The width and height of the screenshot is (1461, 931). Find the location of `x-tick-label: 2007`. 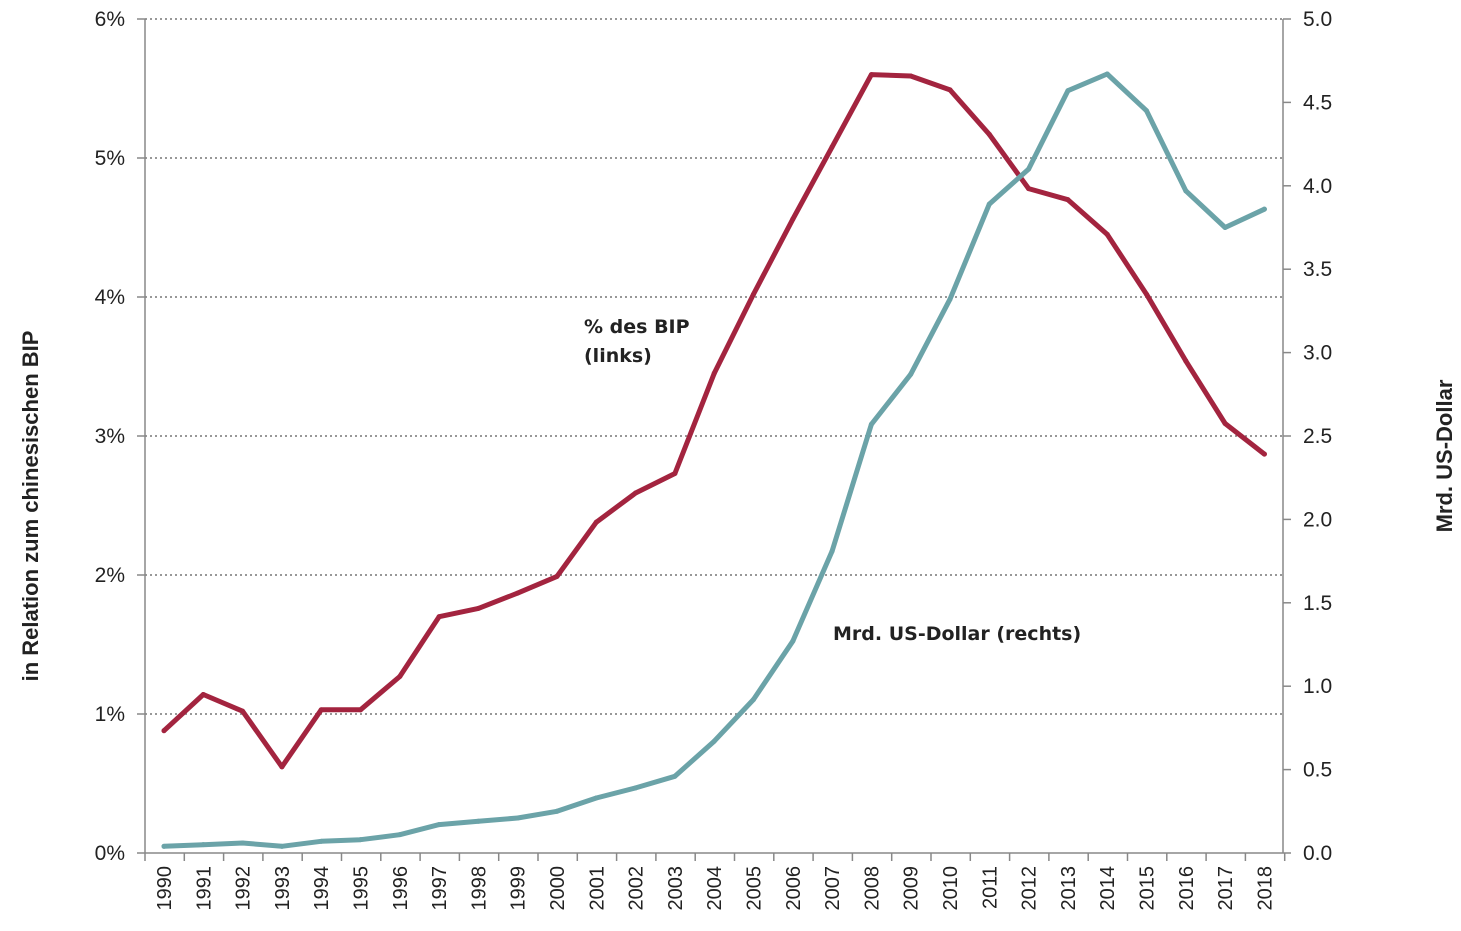

x-tick-label: 2007 is located at coordinates (833, 888).